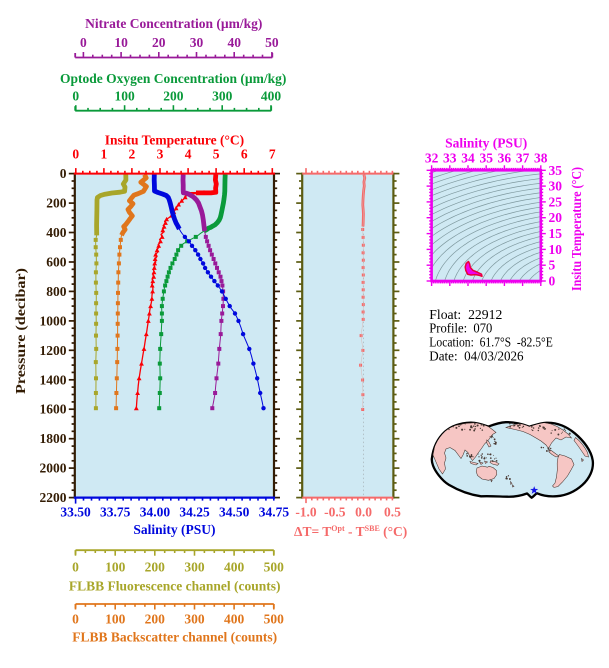 Image resolution: width=609 pixels, height=668 pixels. What do you see at coordinates (450, 158) in the screenshot?
I see `svg-text: 33` at bounding box center [450, 158].